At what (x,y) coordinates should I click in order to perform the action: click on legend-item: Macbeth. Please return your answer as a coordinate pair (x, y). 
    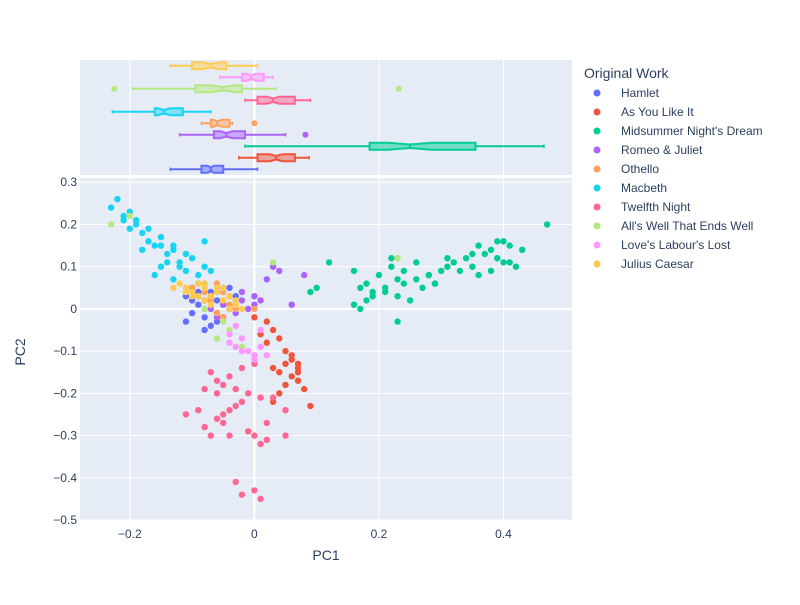
    Looking at the image, I should click on (630, 188).